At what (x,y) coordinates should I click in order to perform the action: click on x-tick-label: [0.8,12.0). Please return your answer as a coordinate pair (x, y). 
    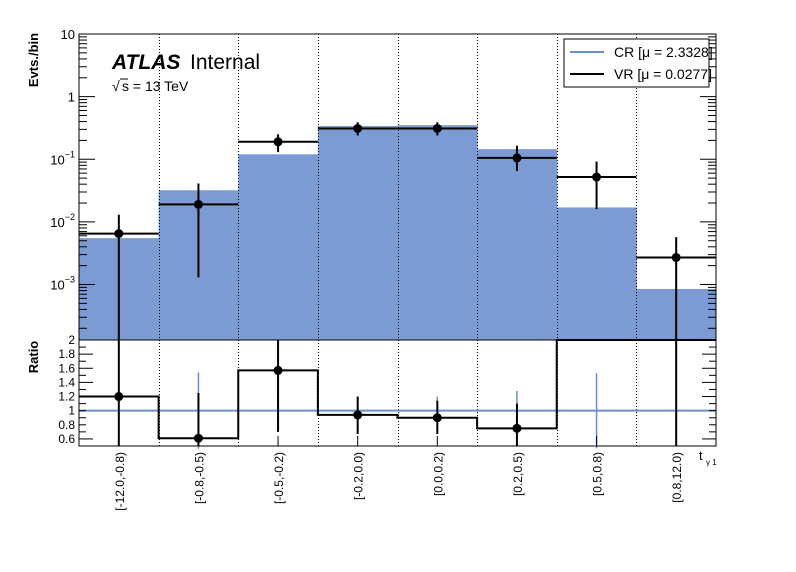
    Looking at the image, I should click on (677, 477).